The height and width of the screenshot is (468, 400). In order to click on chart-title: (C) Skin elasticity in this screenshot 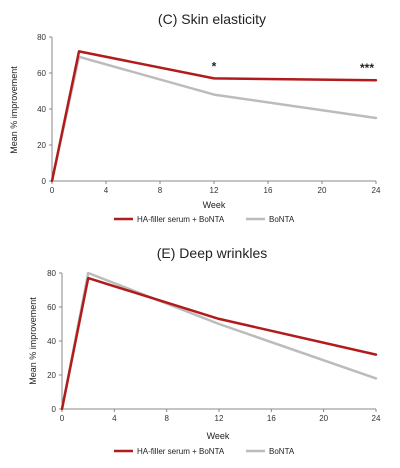, I will do `click(212, 19)`.